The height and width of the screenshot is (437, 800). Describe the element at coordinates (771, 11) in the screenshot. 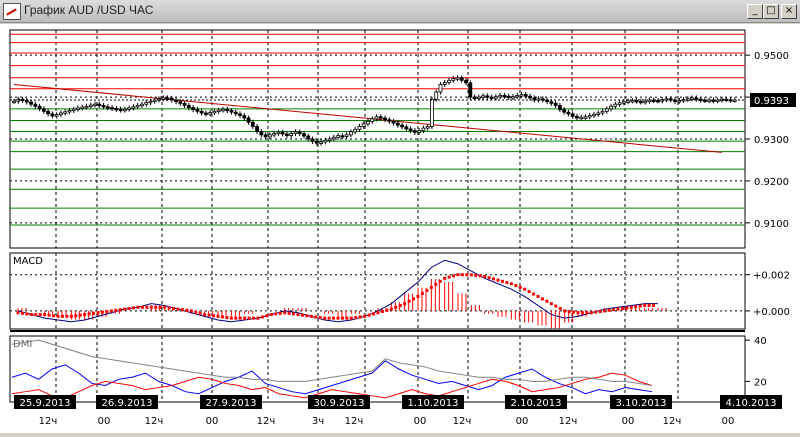

I see `maximize-button: □` at that location.